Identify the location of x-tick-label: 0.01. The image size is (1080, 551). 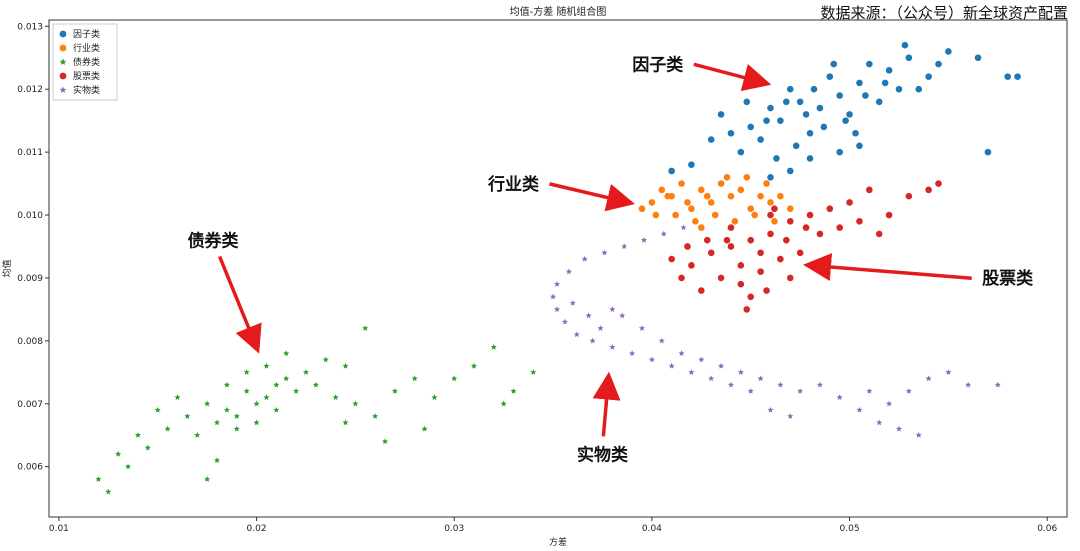
(59, 529).